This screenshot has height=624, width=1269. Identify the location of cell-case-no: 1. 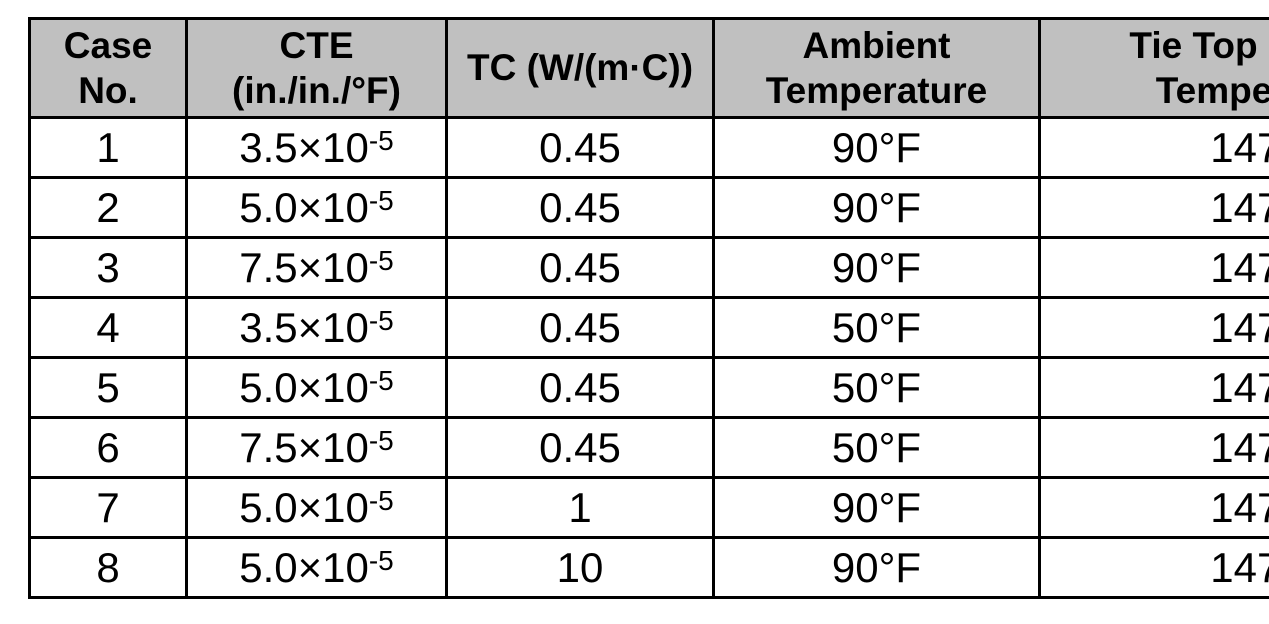
(108, 147).